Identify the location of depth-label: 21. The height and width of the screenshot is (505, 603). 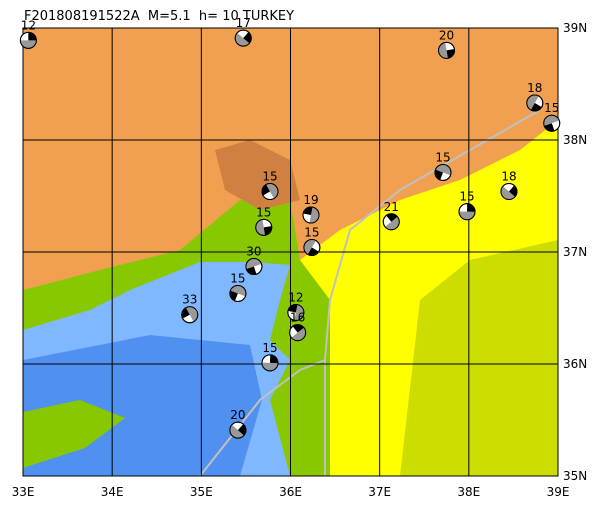
(391, 207).